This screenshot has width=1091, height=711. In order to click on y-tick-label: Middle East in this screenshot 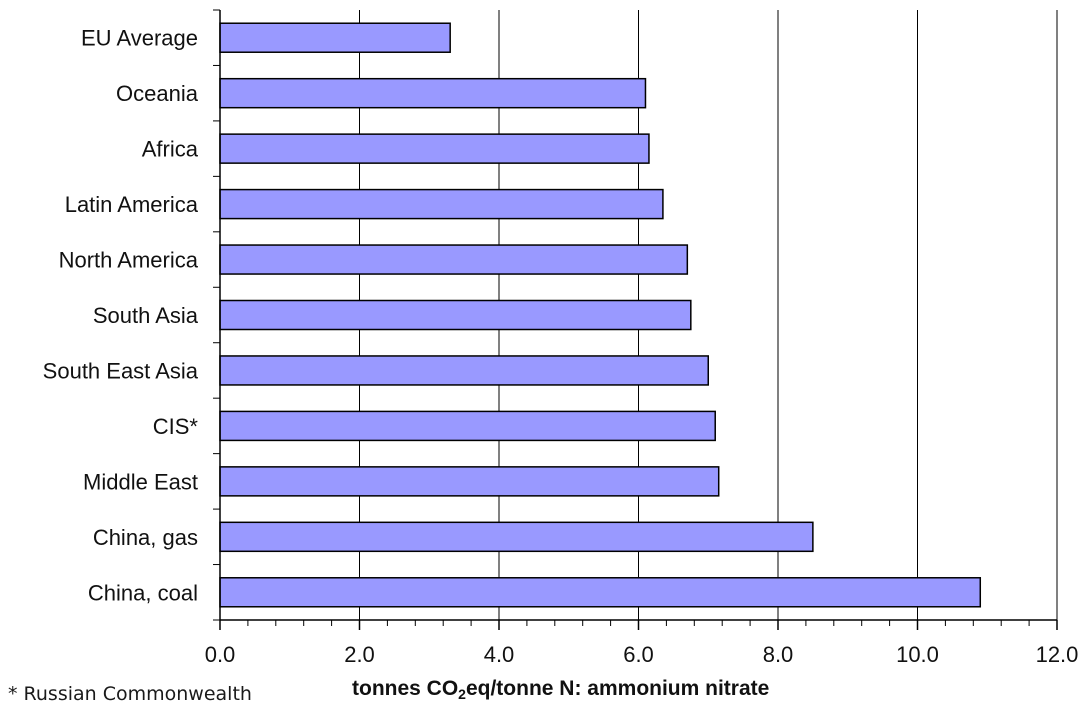, I will do `click(140, 481)`.